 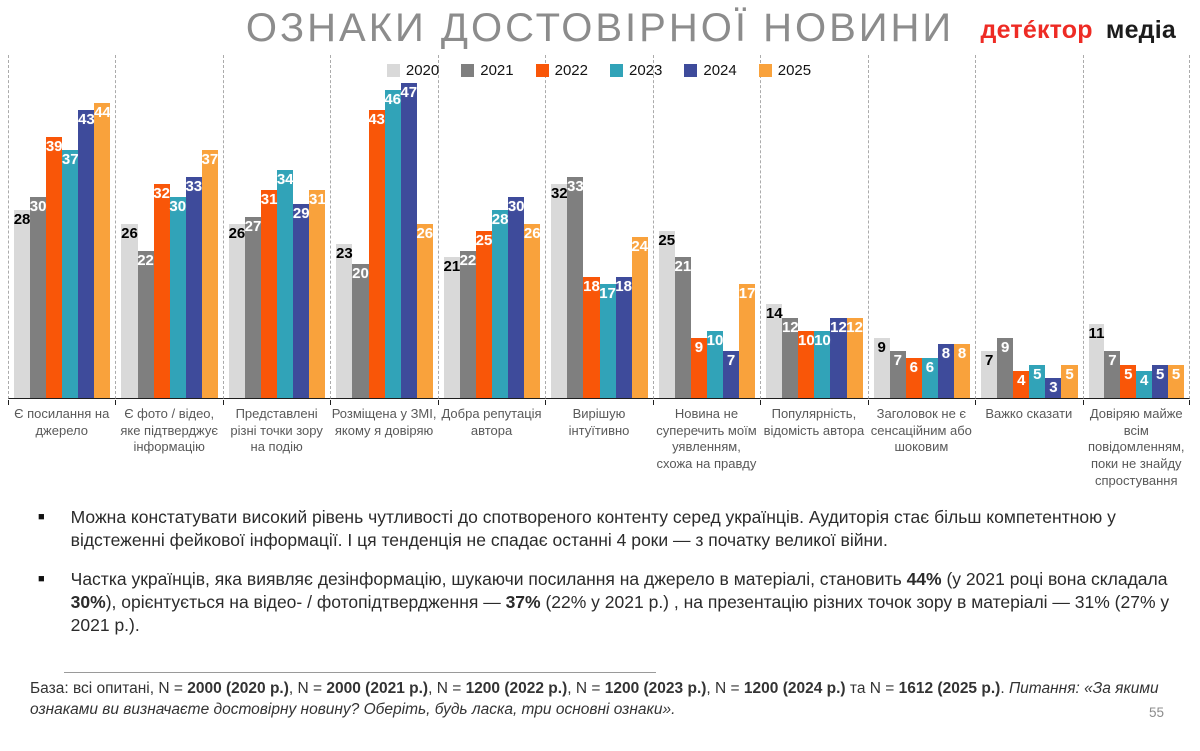 I want to click on bar-2022: 4, so click(x=1021, y=384).